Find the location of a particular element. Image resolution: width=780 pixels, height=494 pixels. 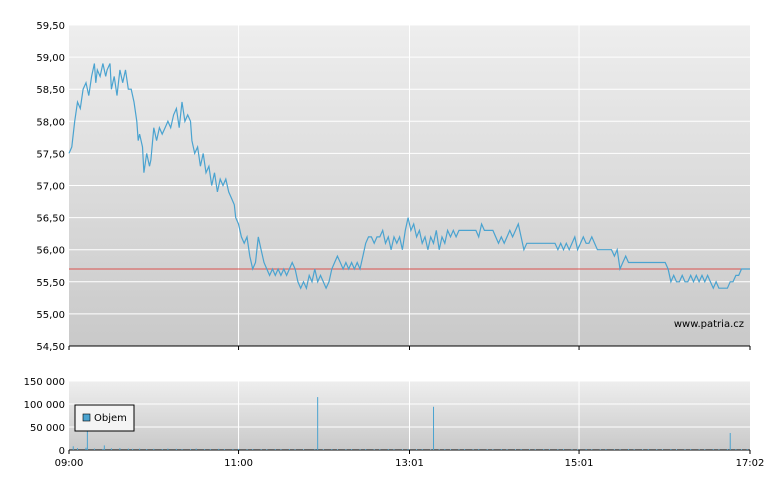

x-tick-label: 13:01 is located at coordinates (409, 463).